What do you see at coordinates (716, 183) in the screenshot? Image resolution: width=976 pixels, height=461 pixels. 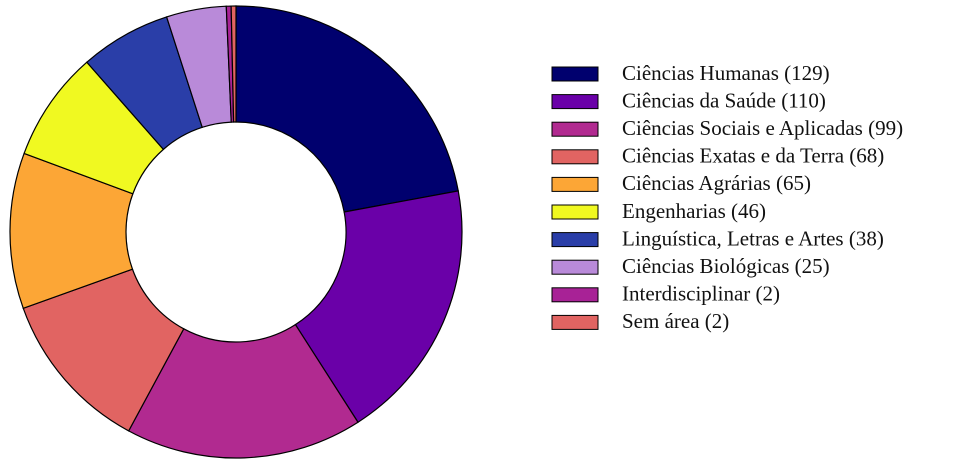 I see `legend-label: Ciências Agrárias (65)` at bounding box center [716, 183].